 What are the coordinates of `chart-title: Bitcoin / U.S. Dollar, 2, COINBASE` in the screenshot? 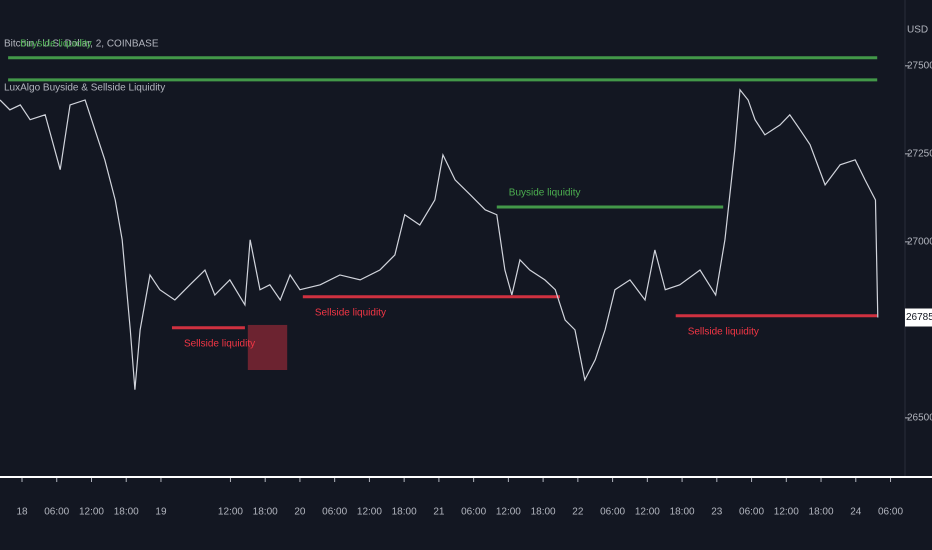 It's located at (81, 44).